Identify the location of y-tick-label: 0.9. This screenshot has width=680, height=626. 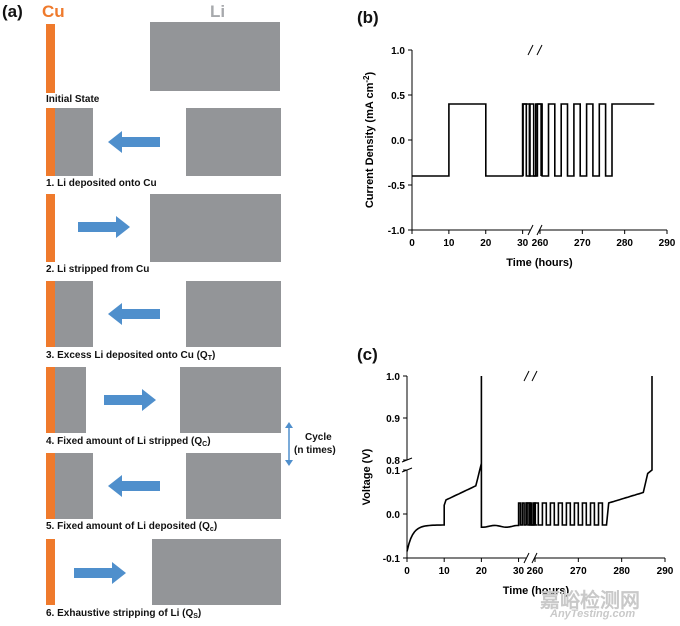
(393, 419).